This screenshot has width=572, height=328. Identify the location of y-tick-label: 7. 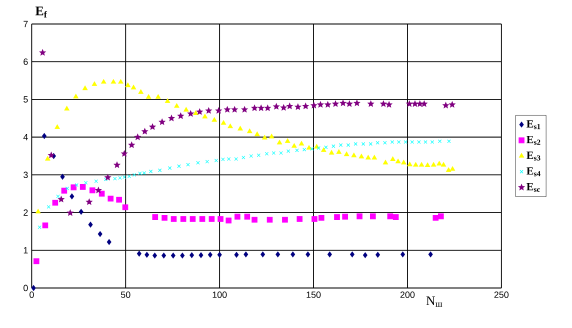
(26, 24).